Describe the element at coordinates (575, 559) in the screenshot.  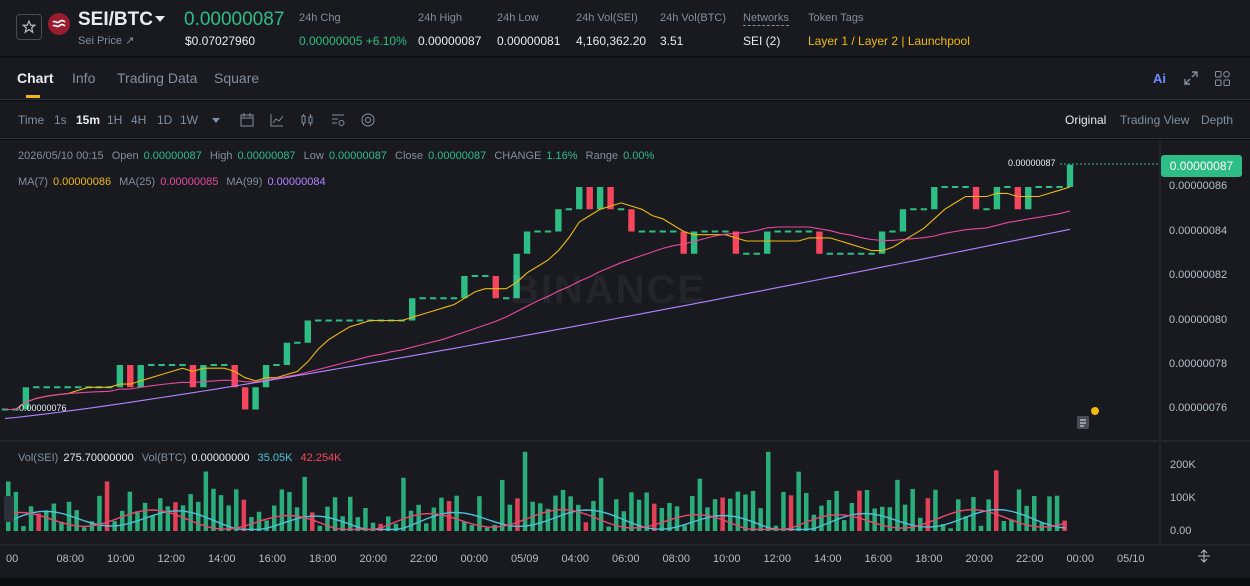
I see `time-tick: 04:00` at that location.